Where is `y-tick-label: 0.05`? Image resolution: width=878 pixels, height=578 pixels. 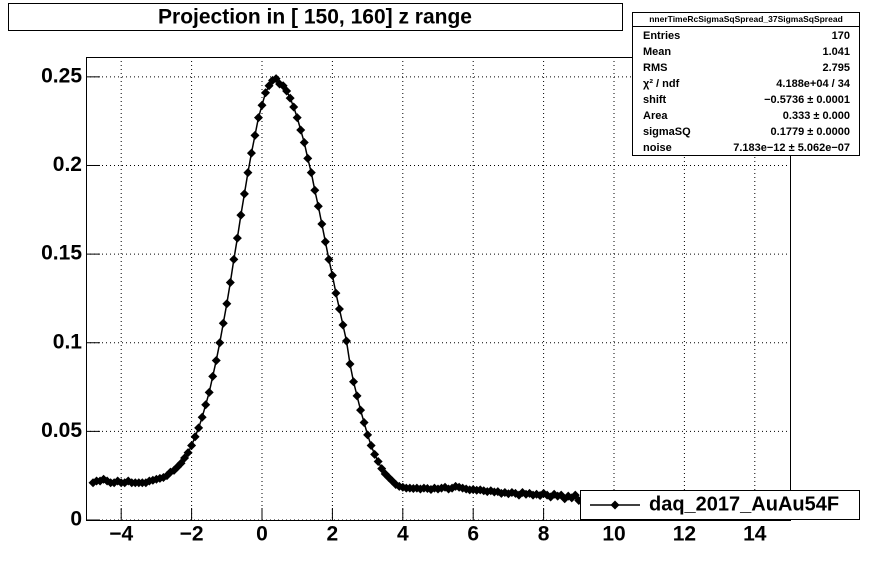 y-tick-label: 0.05 is located at coordinates (61, 430).